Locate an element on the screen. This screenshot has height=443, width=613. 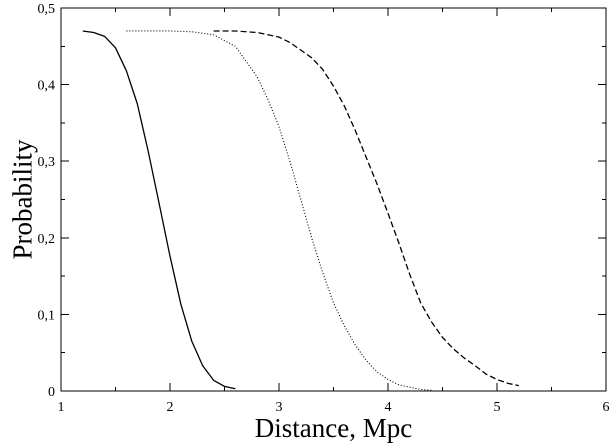
y-tick-label: 0,5 is located at coordinates (47, 9).